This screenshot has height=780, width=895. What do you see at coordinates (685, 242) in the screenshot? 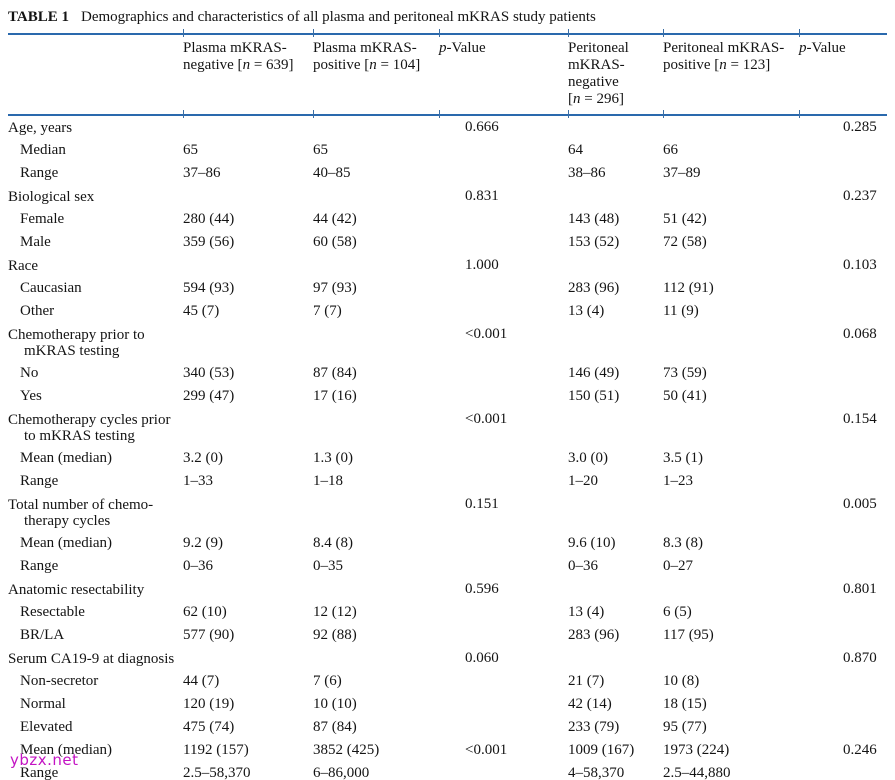
I see `value-cell: 72 (58)` at bounding box center [685, 242].